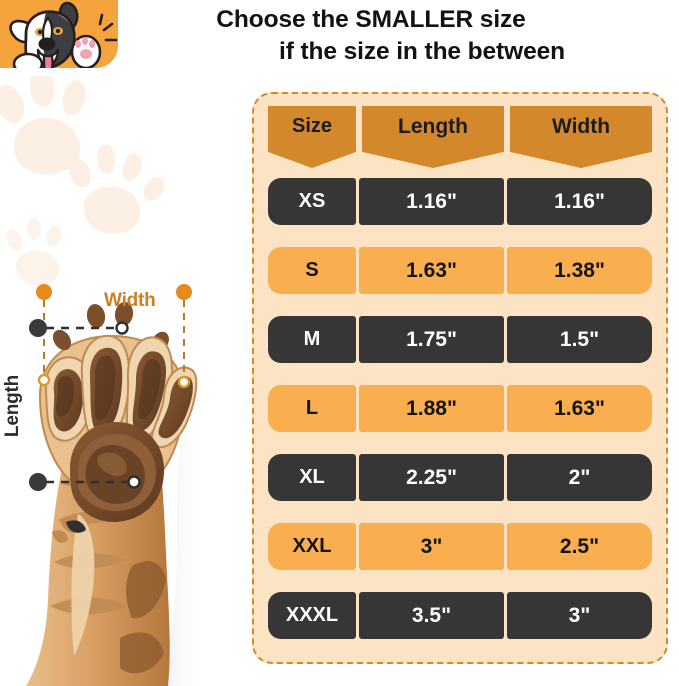 The width and height of the screenshot is (679, 686). Describe the element at coordinates (130, 300) in the screenshot. I see `width-label: Width` at that location.